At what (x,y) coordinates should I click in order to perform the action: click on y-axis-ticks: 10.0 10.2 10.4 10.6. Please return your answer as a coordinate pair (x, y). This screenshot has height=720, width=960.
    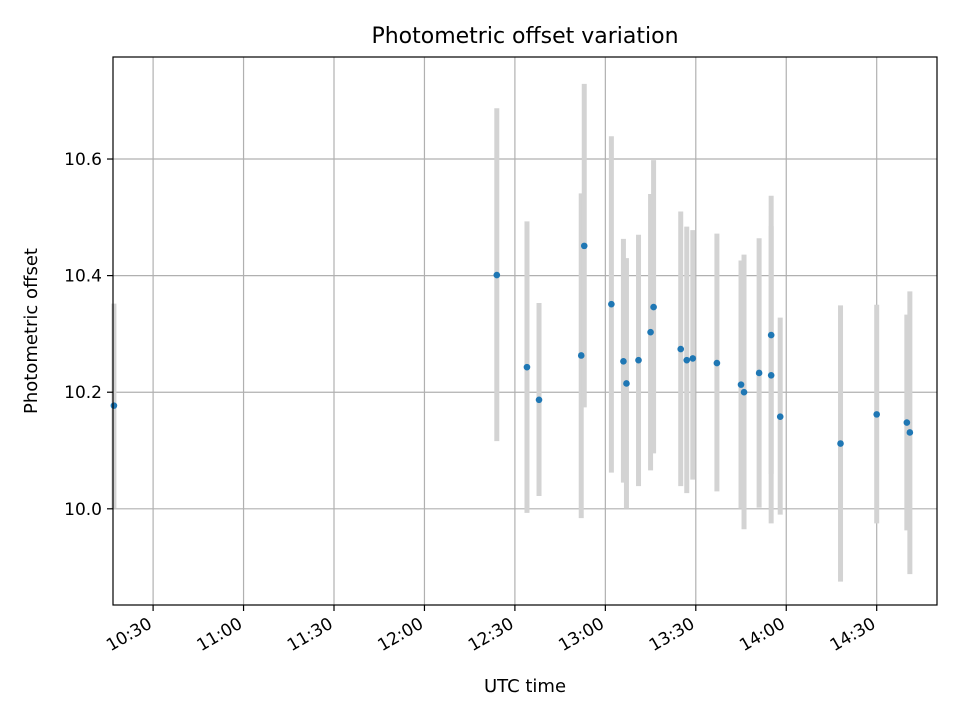
    Looking at the image, I should click on (88, 335).